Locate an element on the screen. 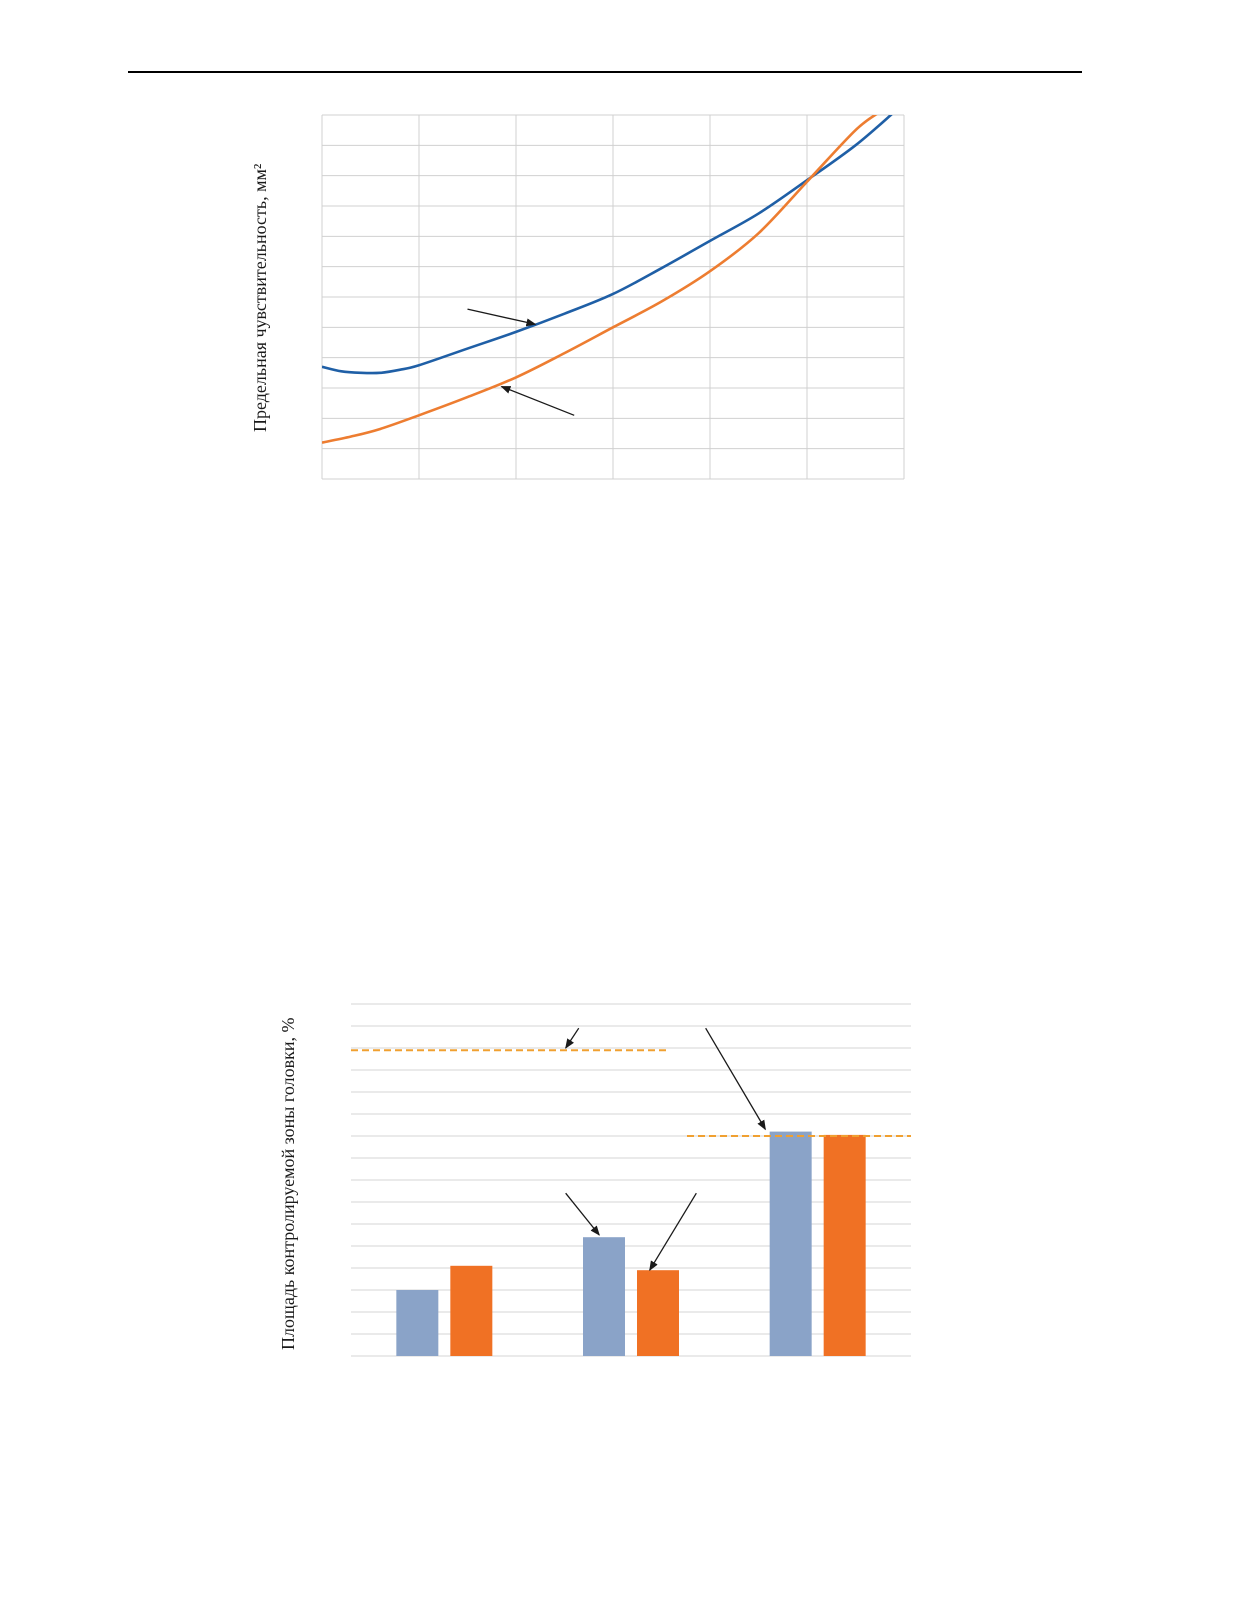  bar-chart-ylabel: Площадь контролируемой зоны головки, % is located at coordinates (288, 1183).